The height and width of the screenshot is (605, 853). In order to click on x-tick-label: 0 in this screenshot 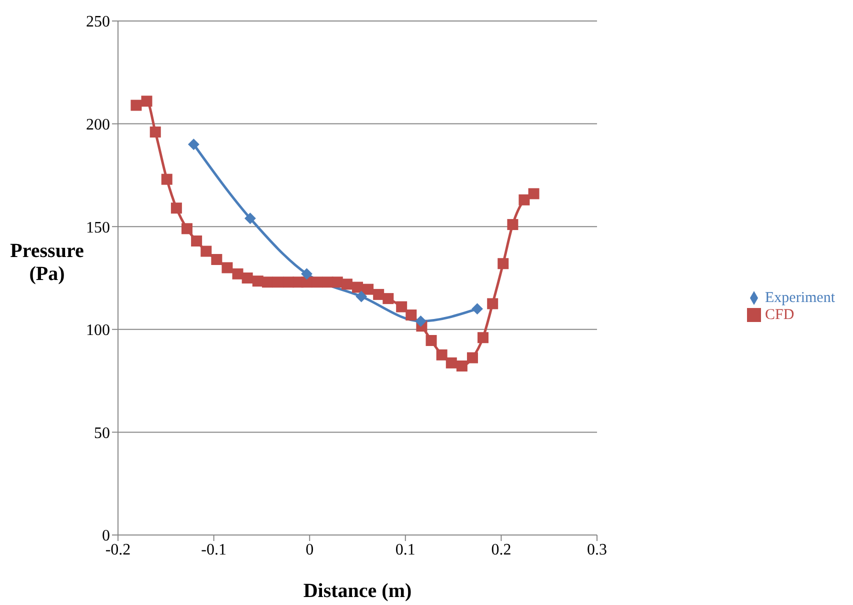, I will do `click(310, 549)`.